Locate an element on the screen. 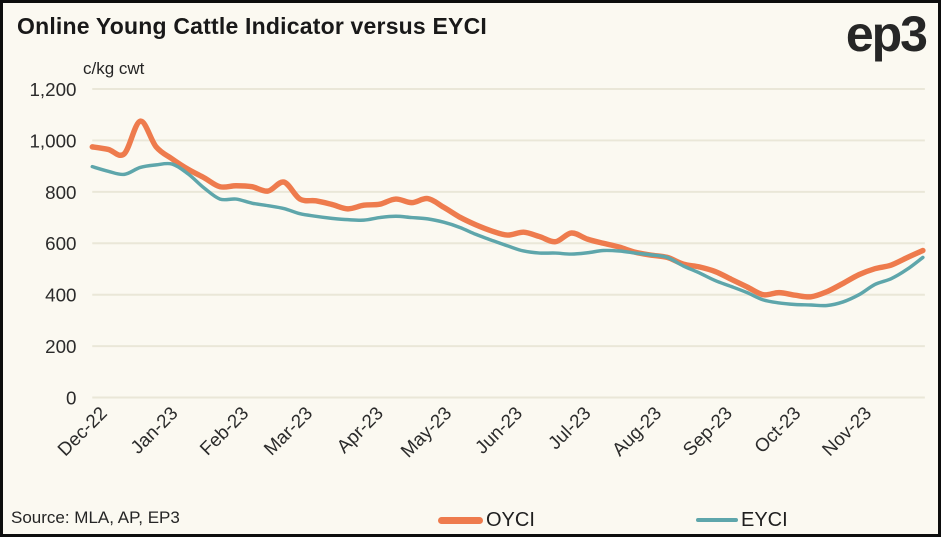  legend-label-oyci: OYCI is located at coordinates (510, 519).